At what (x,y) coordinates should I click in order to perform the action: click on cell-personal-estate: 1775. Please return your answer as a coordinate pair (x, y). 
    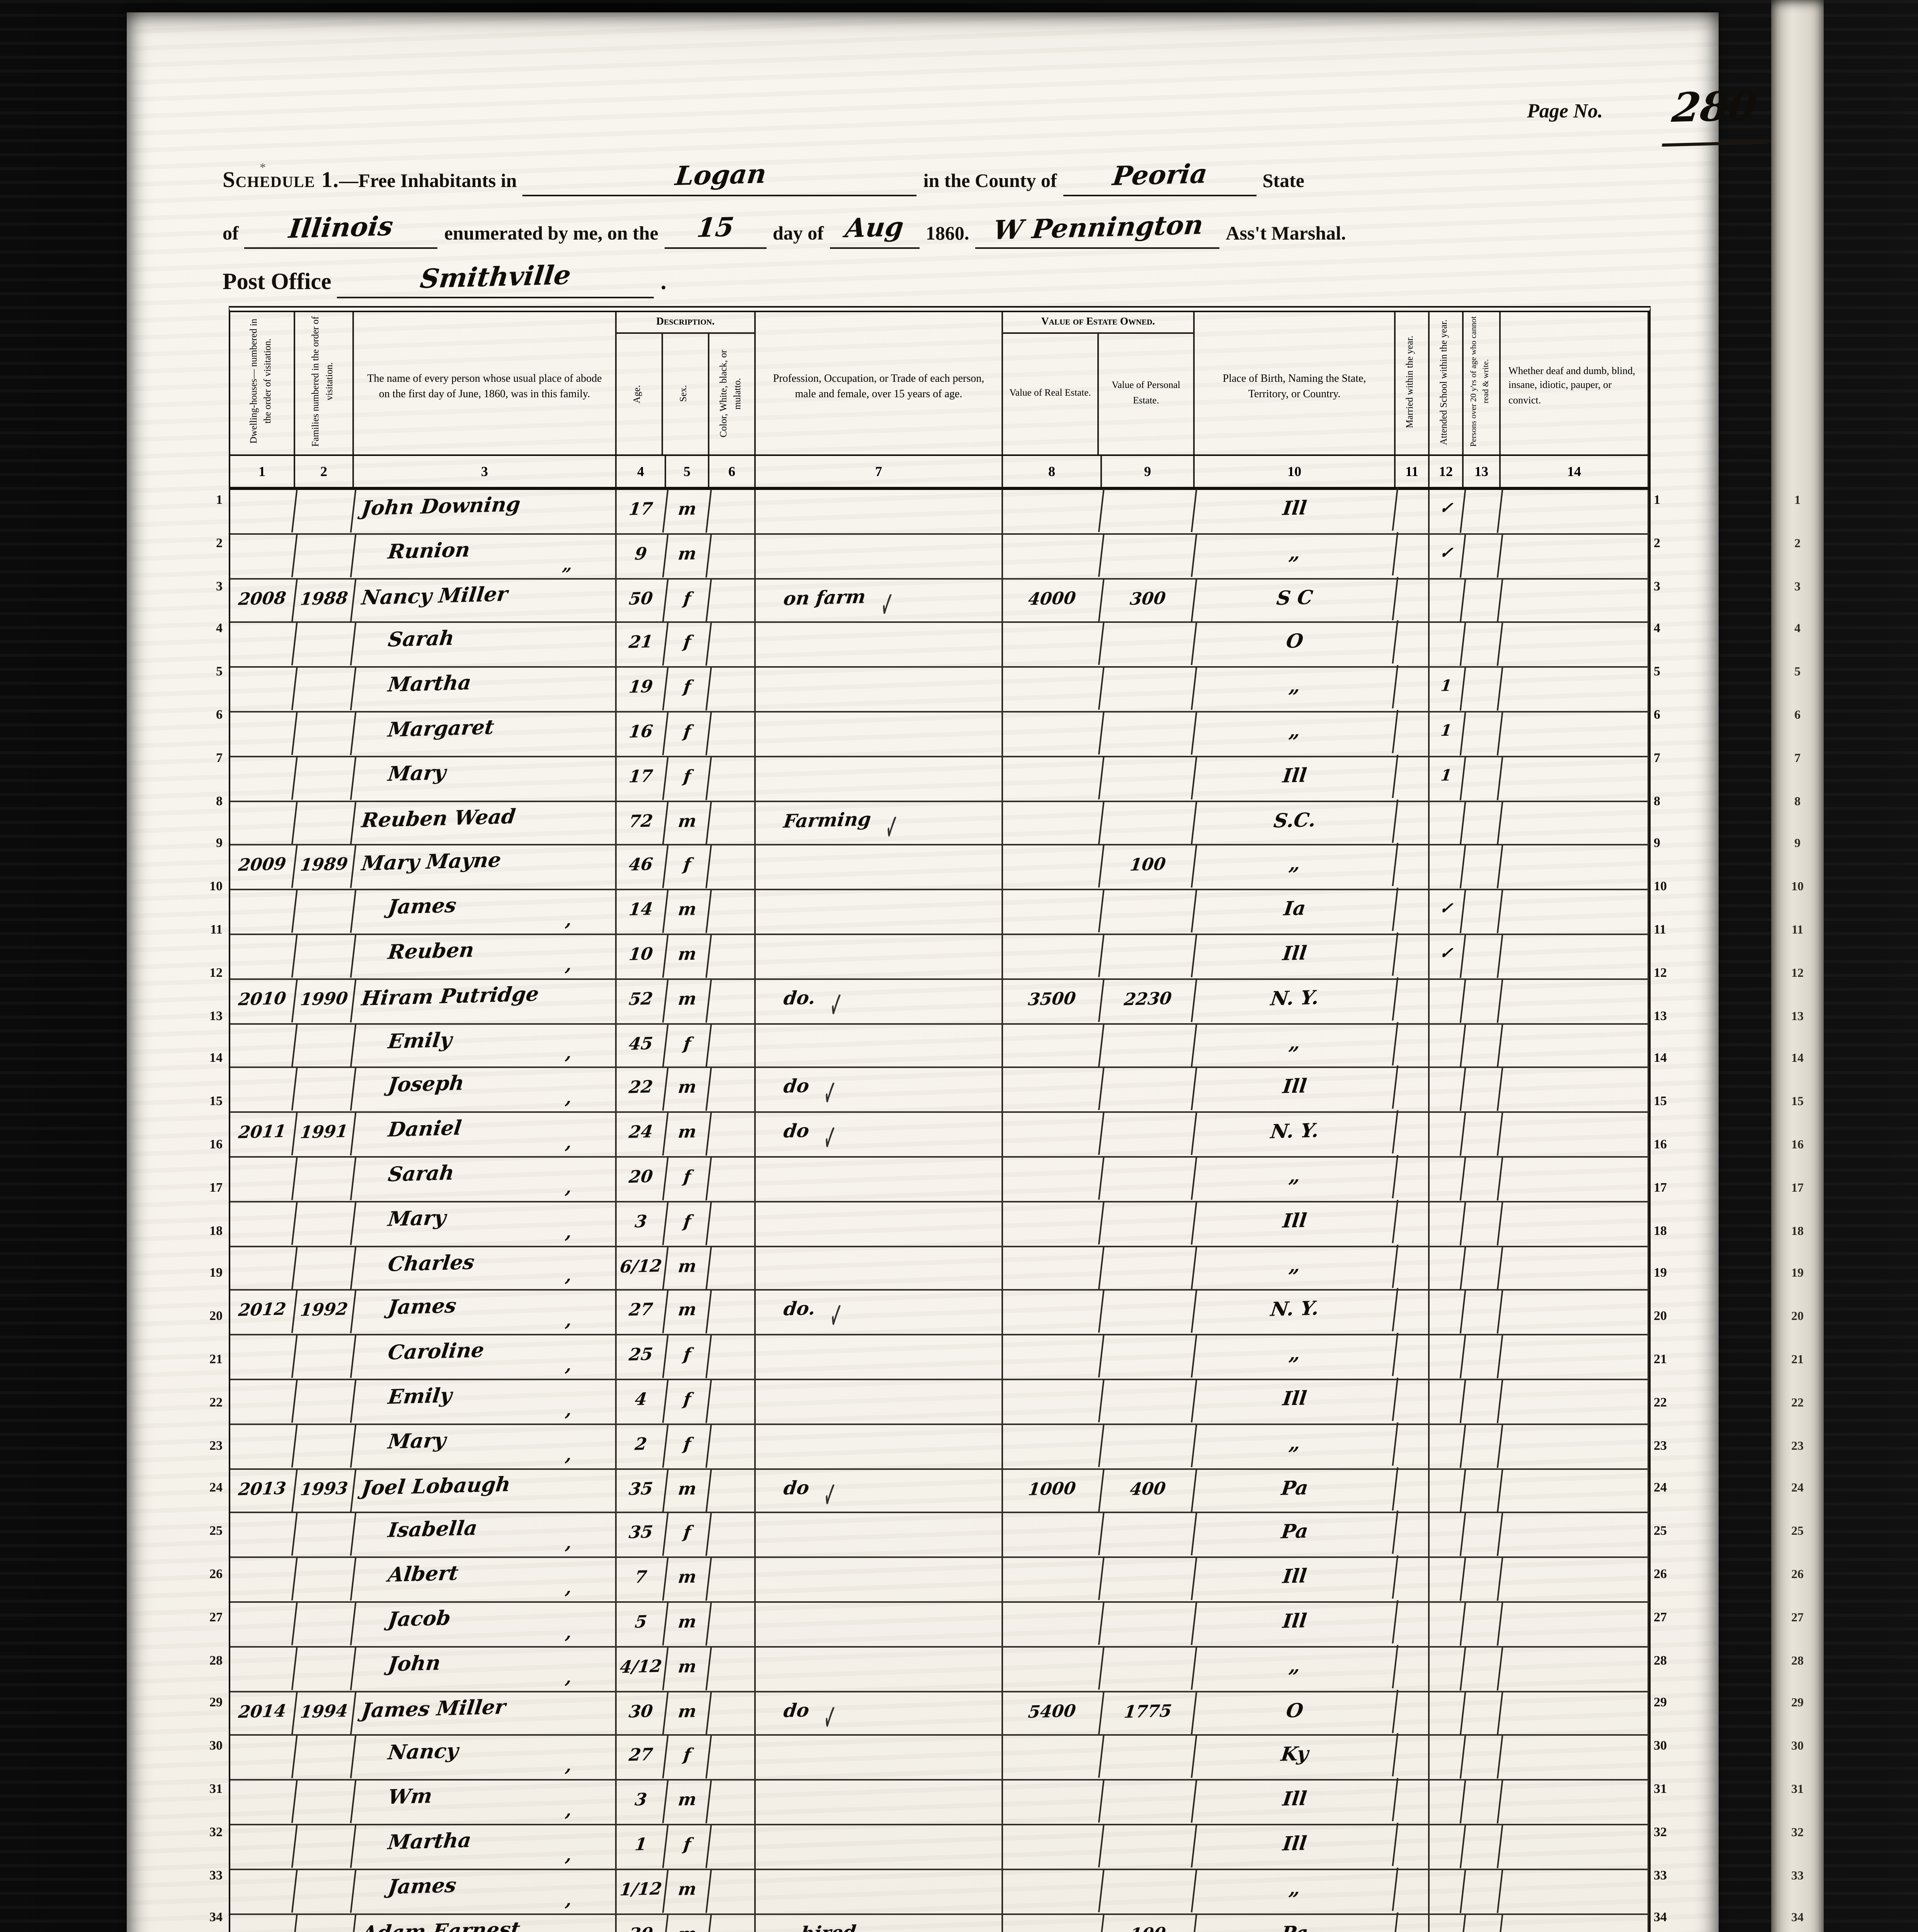
    Looking at the image, I should click on (1148, 1713).